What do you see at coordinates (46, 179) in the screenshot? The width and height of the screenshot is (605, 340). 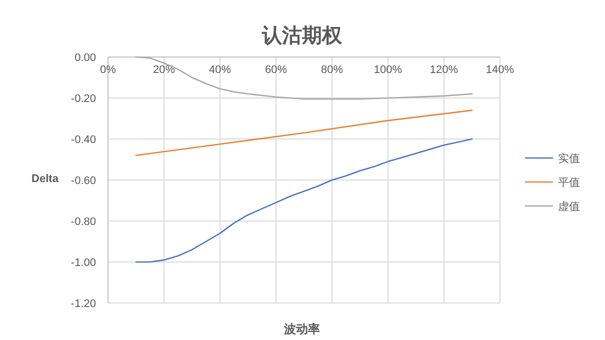 I see `y-axis-title: Delta` at bounding box center [46, 179].